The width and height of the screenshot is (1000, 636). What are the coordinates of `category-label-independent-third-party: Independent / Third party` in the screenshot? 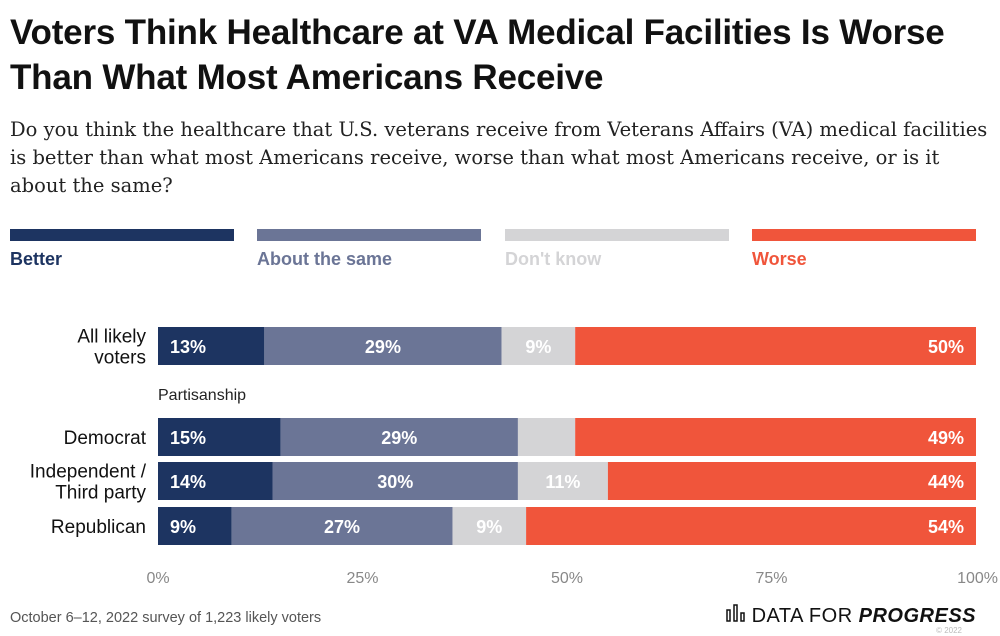 It's located at (88, 483).